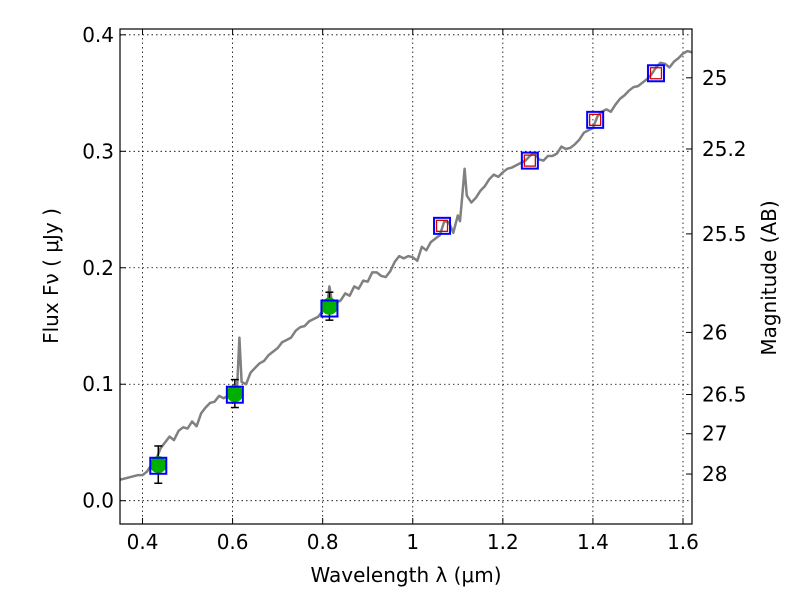  Describe the element at coordinates (714, 474) in the screenshot. I see `y2-tick-label: 28` at that location.